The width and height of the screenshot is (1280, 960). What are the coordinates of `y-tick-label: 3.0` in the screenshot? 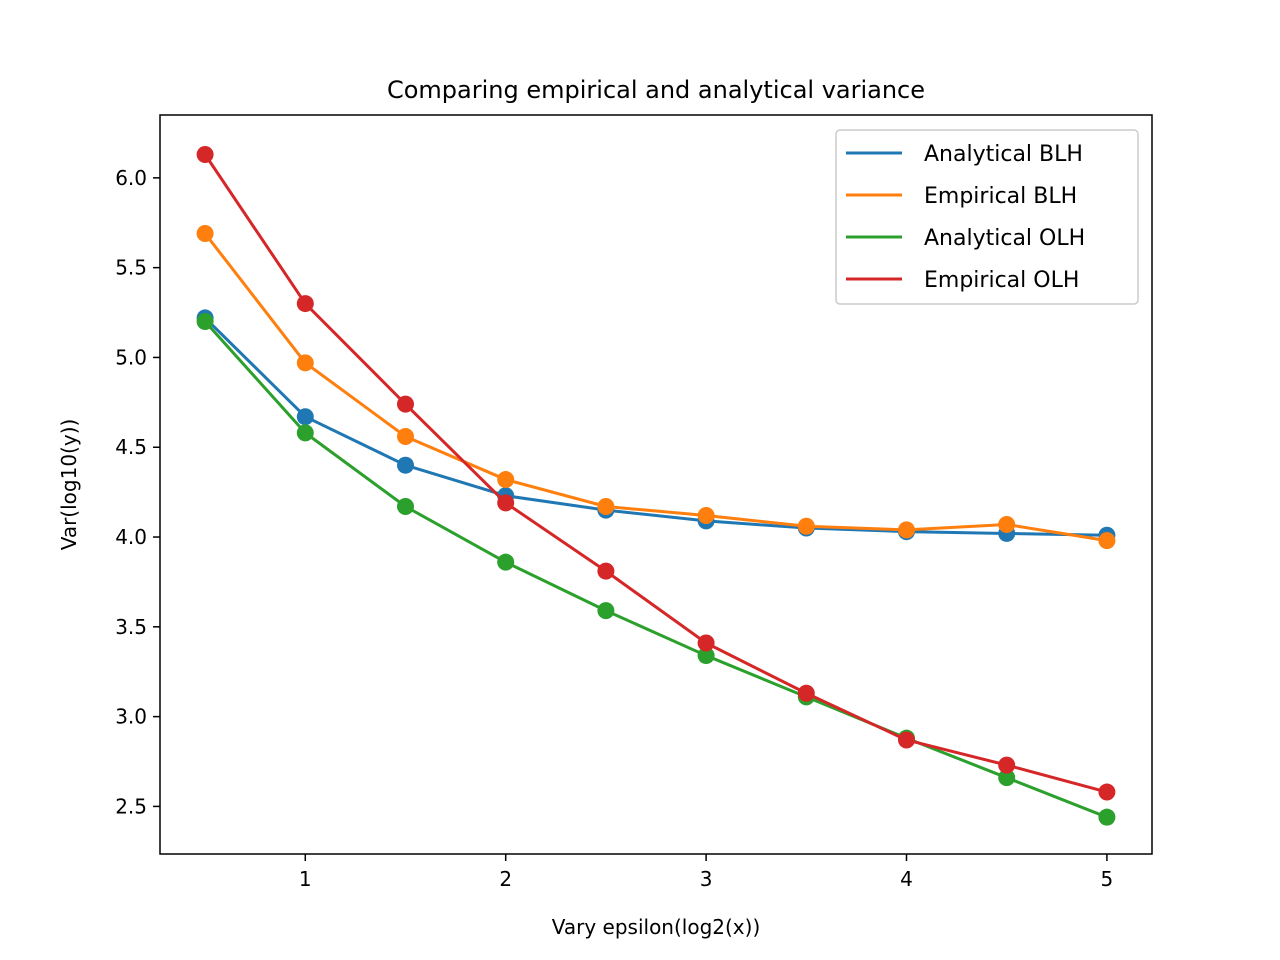 It's located at (131, 717).